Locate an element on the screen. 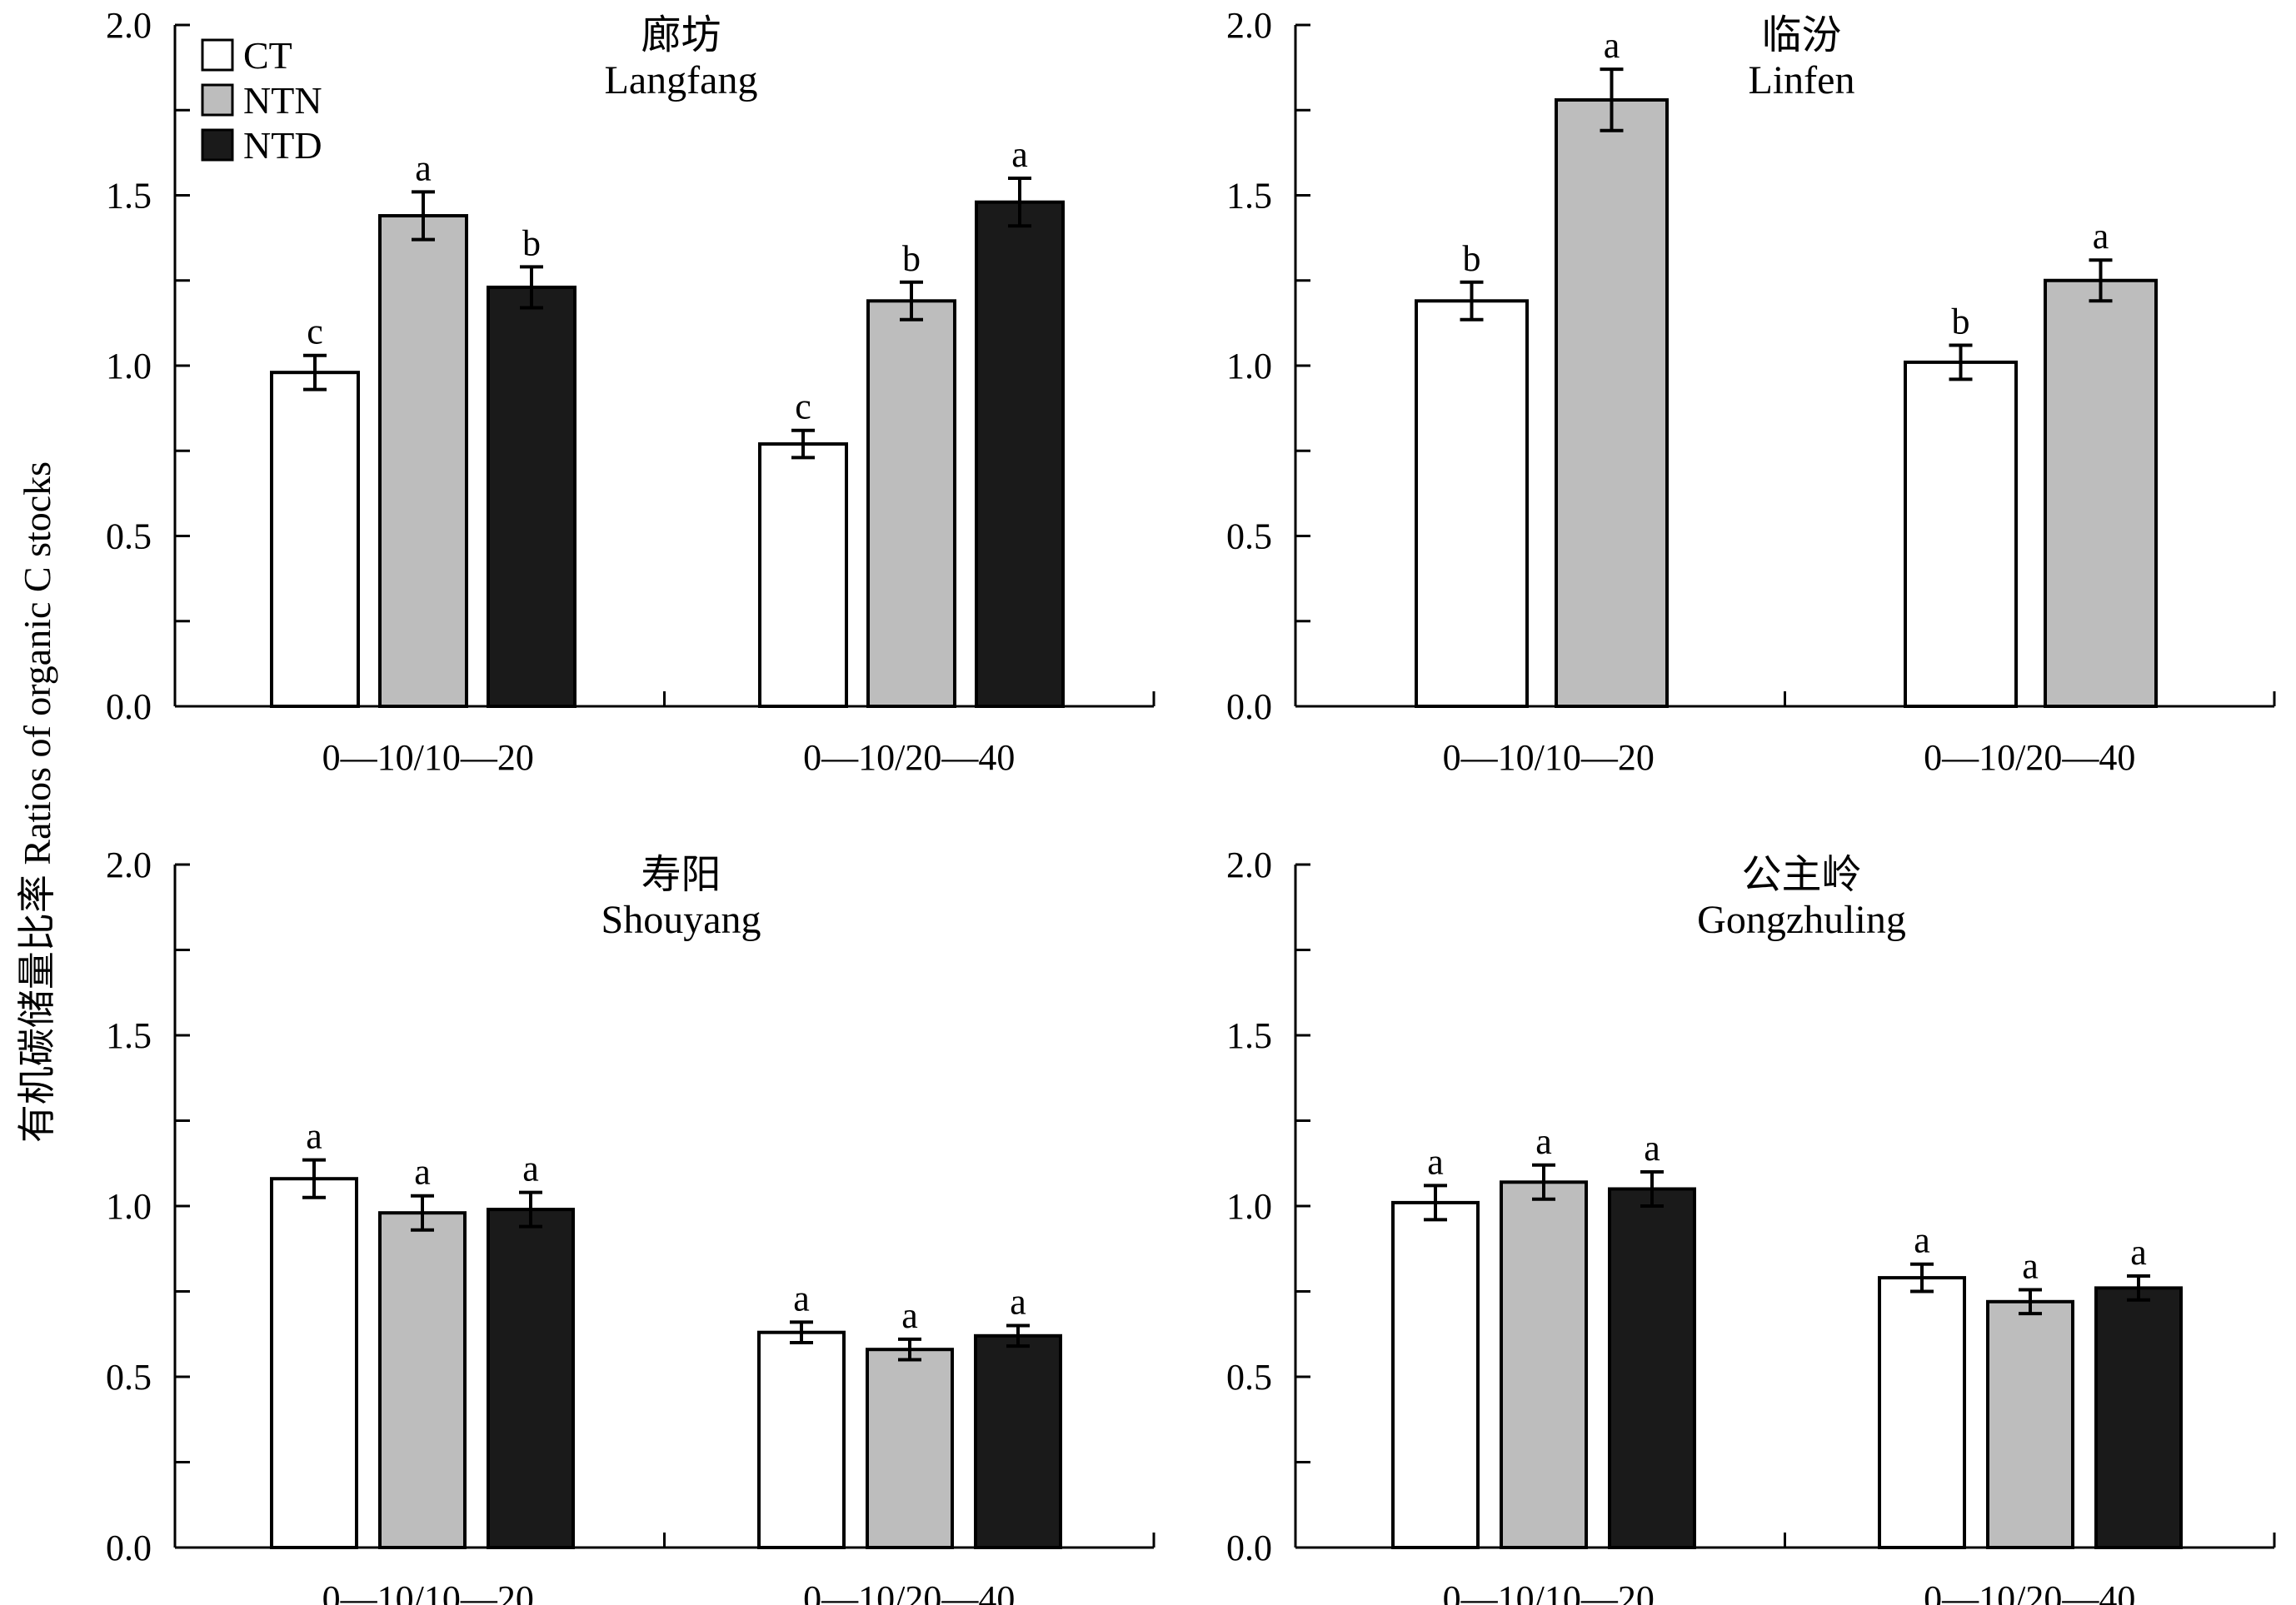 The height and width of the screenshot is (1605, 2296). panel-title-en: Shouyang is located at coordinates (681, 920).